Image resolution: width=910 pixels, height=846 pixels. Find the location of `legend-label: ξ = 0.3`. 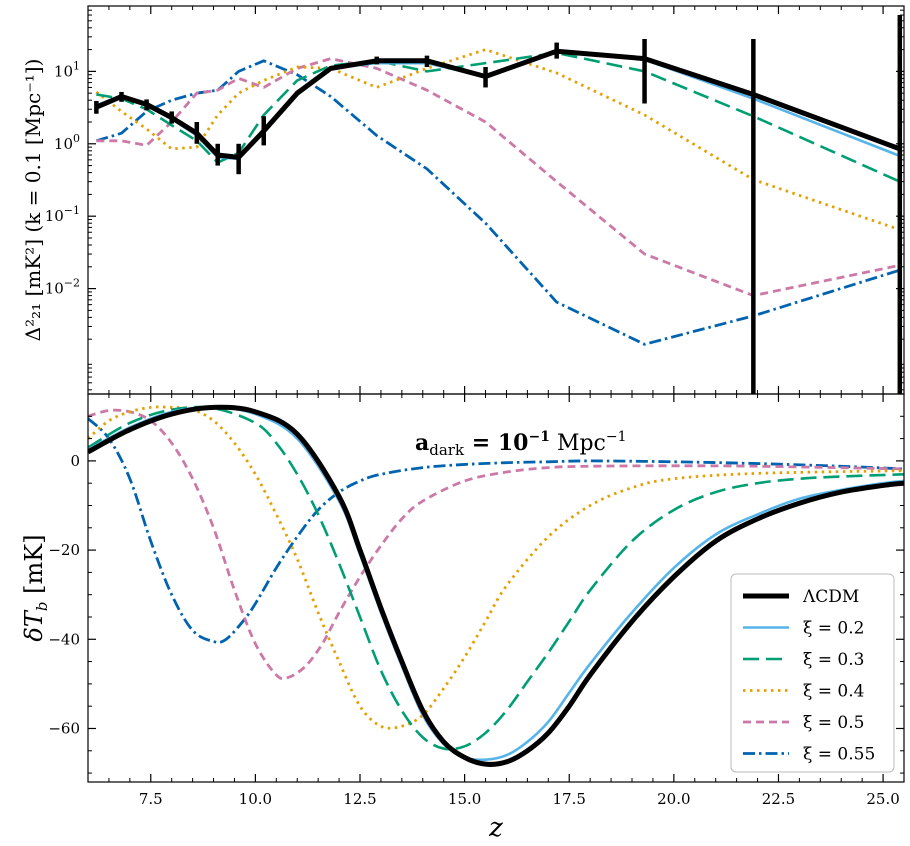

legend-label: ξ = 0.3 is located at coordinates (833, 660).